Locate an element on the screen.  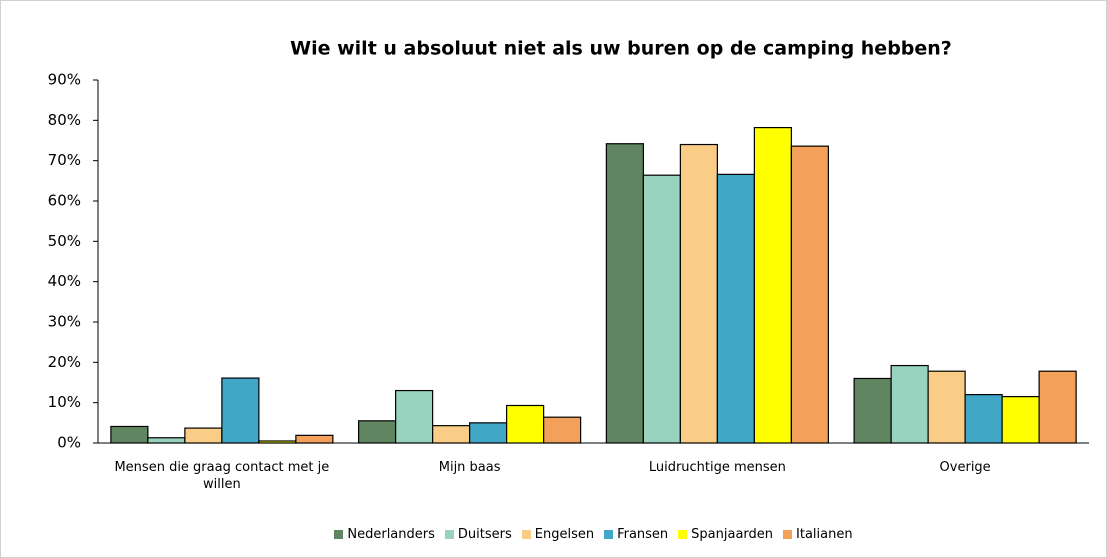
y-tick-label: 80% is located at coordinates (64, 120).